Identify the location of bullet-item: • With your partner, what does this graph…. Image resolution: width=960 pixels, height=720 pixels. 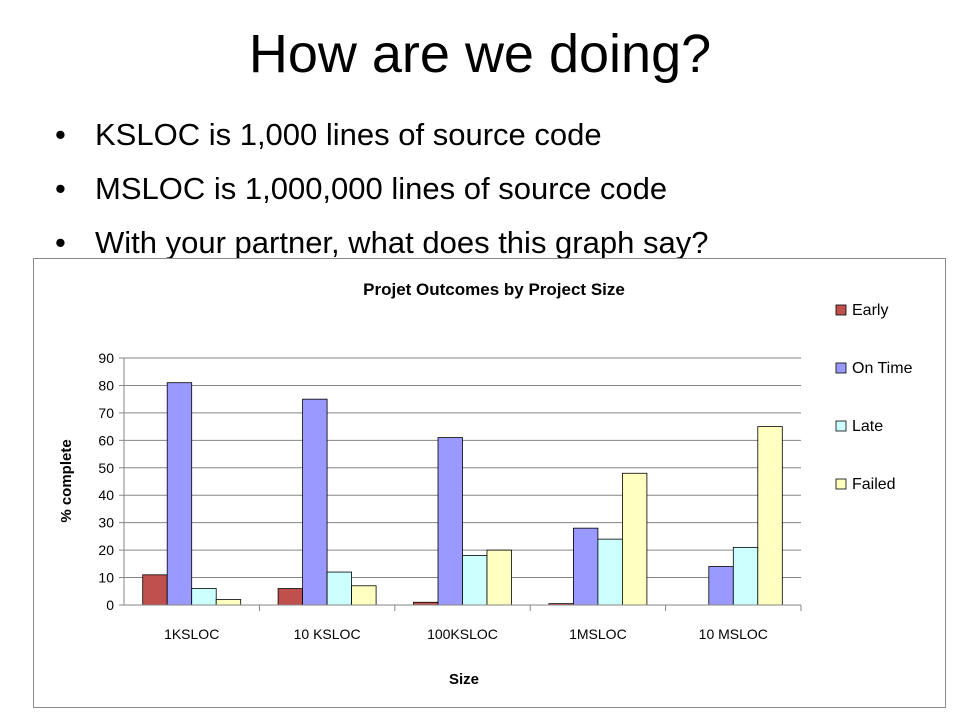
(381, 243).